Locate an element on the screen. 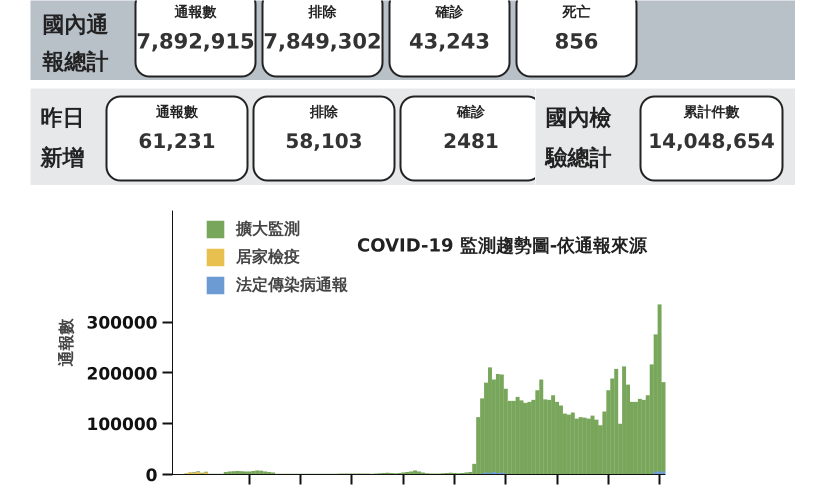 The height and width of the screenshot is (497, 828). data-label: 856 is located at coordinates (576, 42).